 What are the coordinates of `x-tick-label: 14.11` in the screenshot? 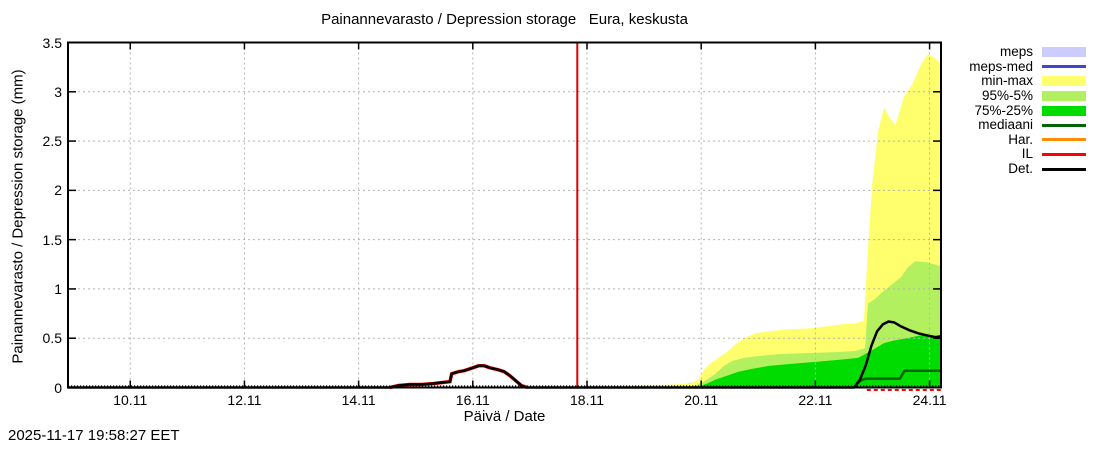 It's located at (358, 400).